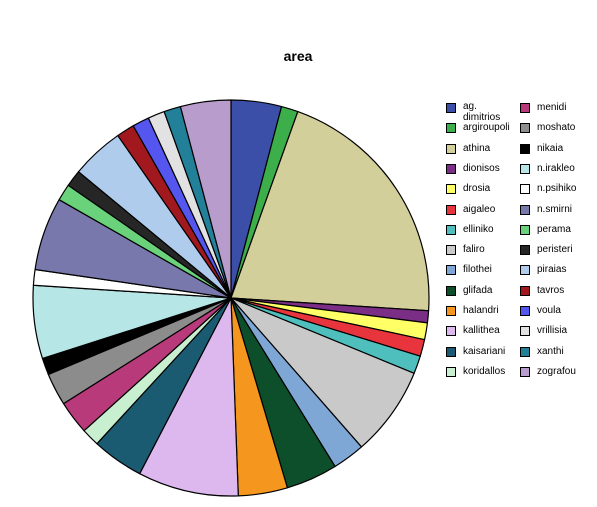 The width and height of the screenshot is (597, 507). I want to click on legend-label: filothei, so click(477, 269).